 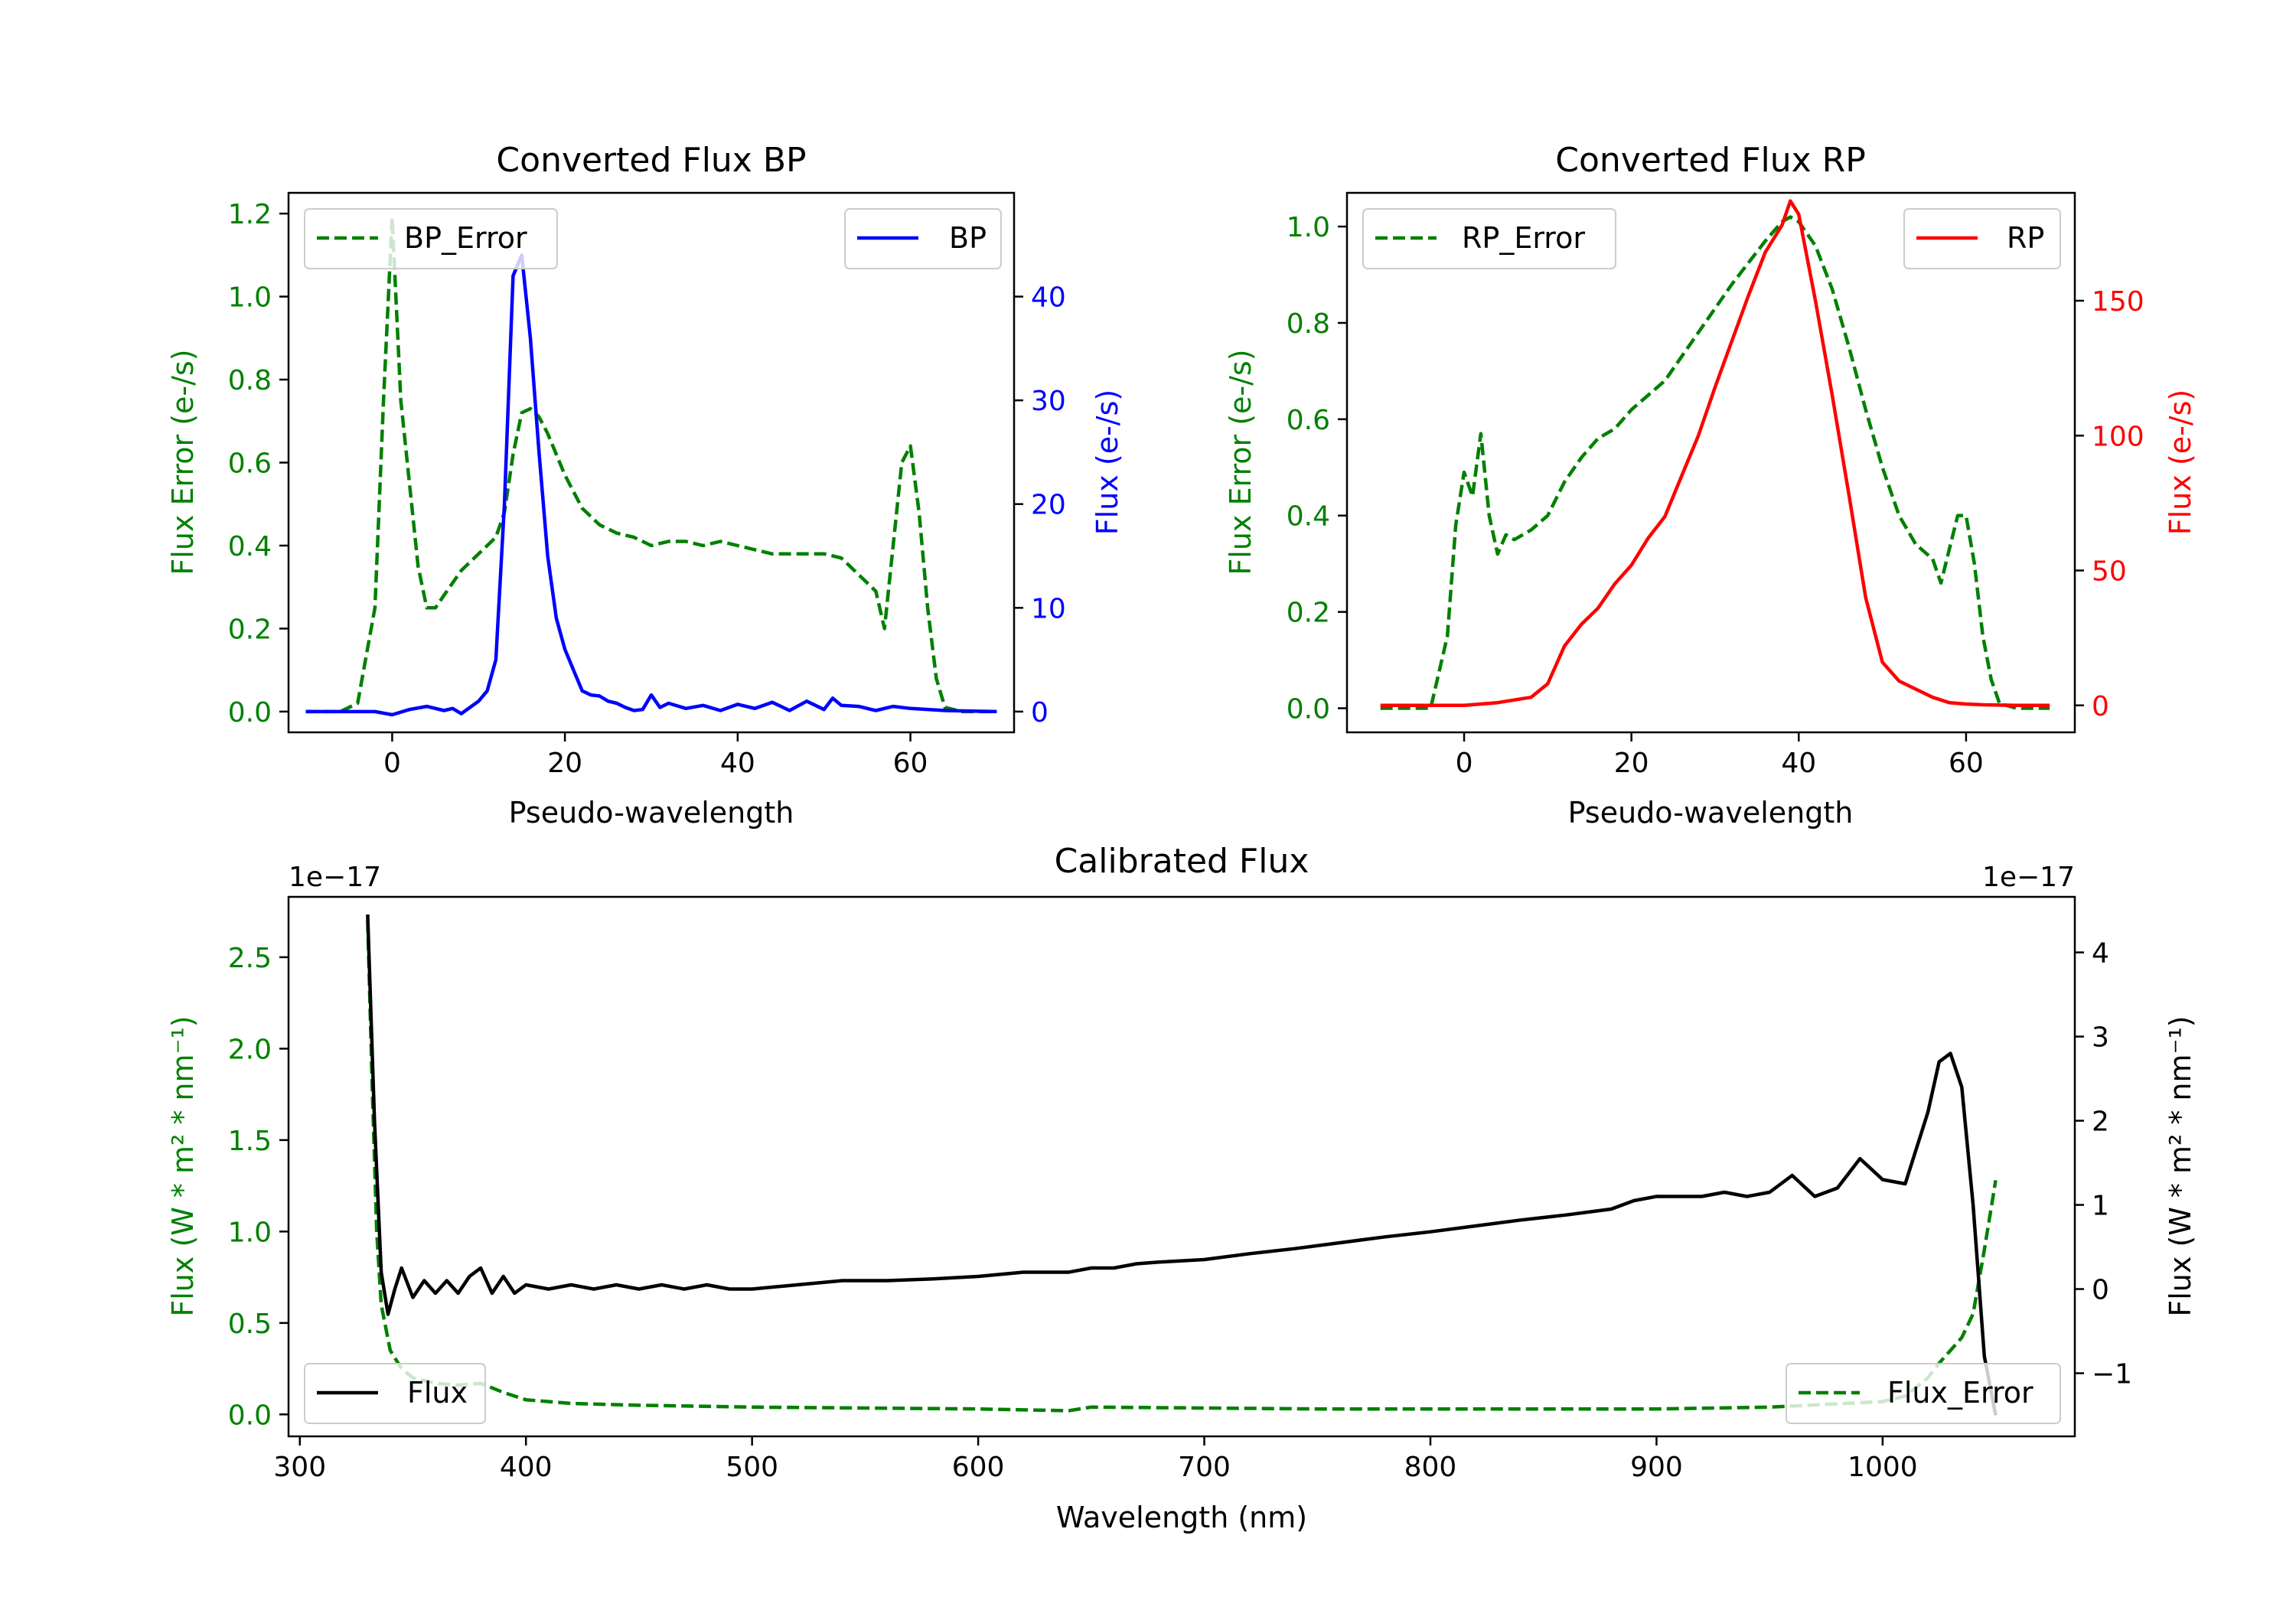 What do you see at coordinates (1040, 713) in the screenshot?
I see `bp-right-tick-label: 0` at bounding box center [1040, 713].